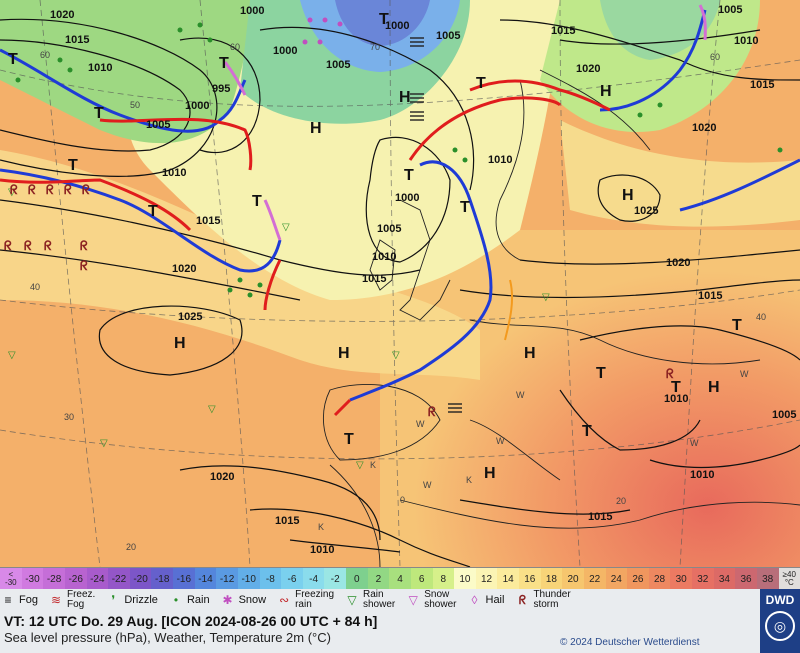  What do you see at coordinates (69, 417) in the screenshot?
I see `grid-label: 30` at bounding box center [69, 417].